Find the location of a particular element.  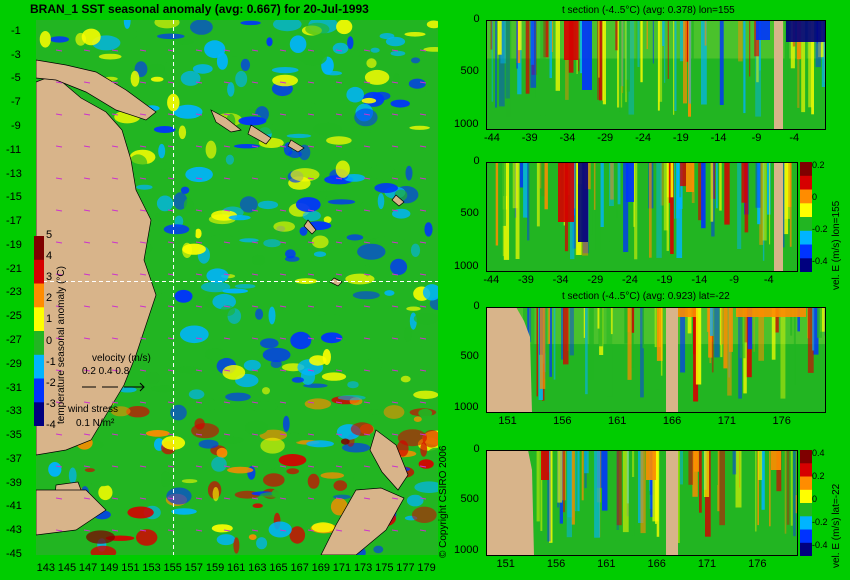

section-frame is located at coordinates (642, 217).